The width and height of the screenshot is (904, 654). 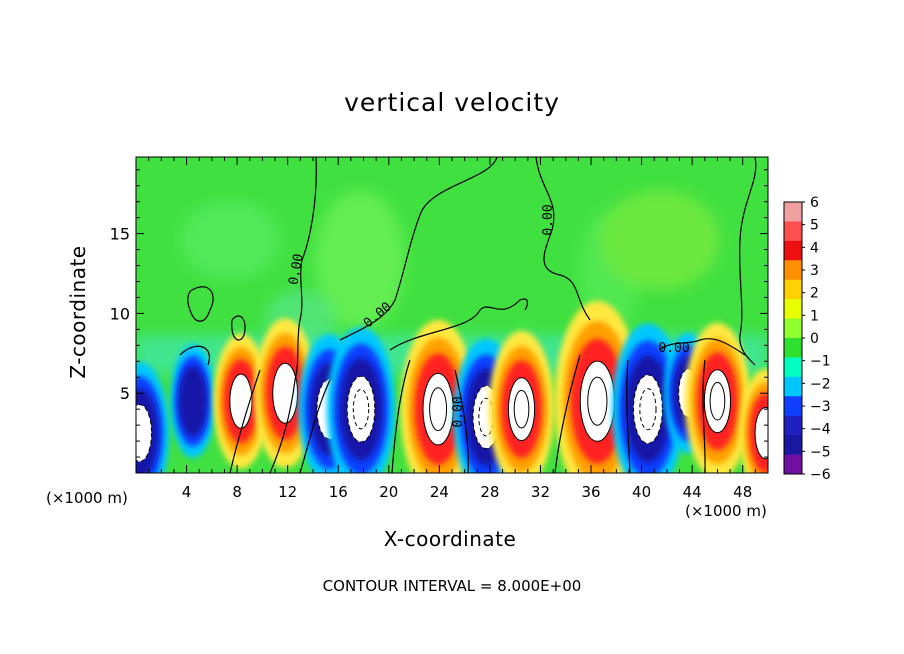 What do you see at coordinates (820, 430) in the screenshot?
I see `colorbar-tick-label: −4` at bounding box center [820, 430].